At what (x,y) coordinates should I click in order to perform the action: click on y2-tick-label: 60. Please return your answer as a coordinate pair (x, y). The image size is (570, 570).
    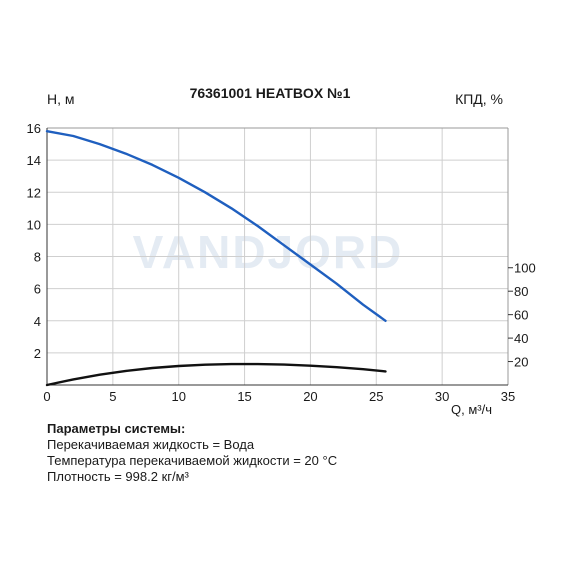
    Looking at the image, I should click on (521, 315).